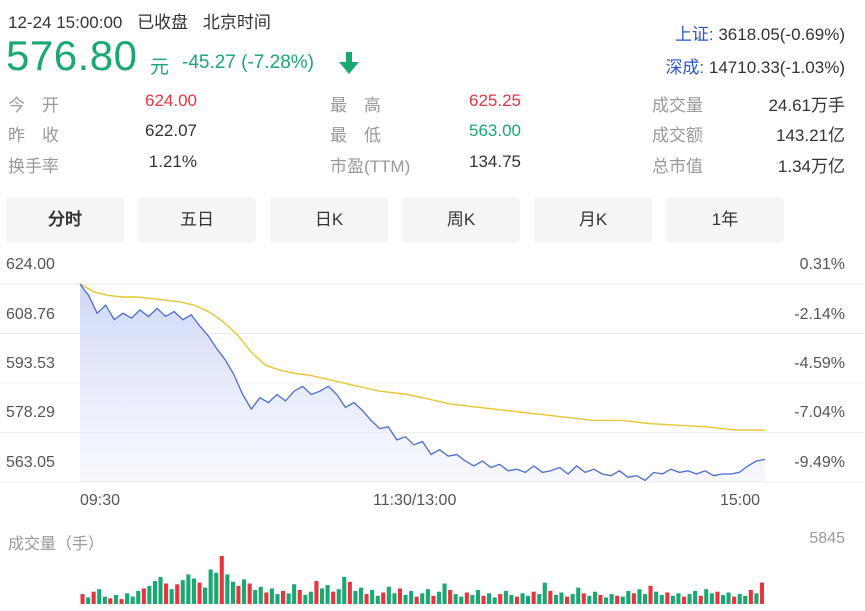 The image size is (865, 611). Describe the element at coordinates (677, 166) in the screenshot. I see `stat-marketcap-label: 总市值` at that location.